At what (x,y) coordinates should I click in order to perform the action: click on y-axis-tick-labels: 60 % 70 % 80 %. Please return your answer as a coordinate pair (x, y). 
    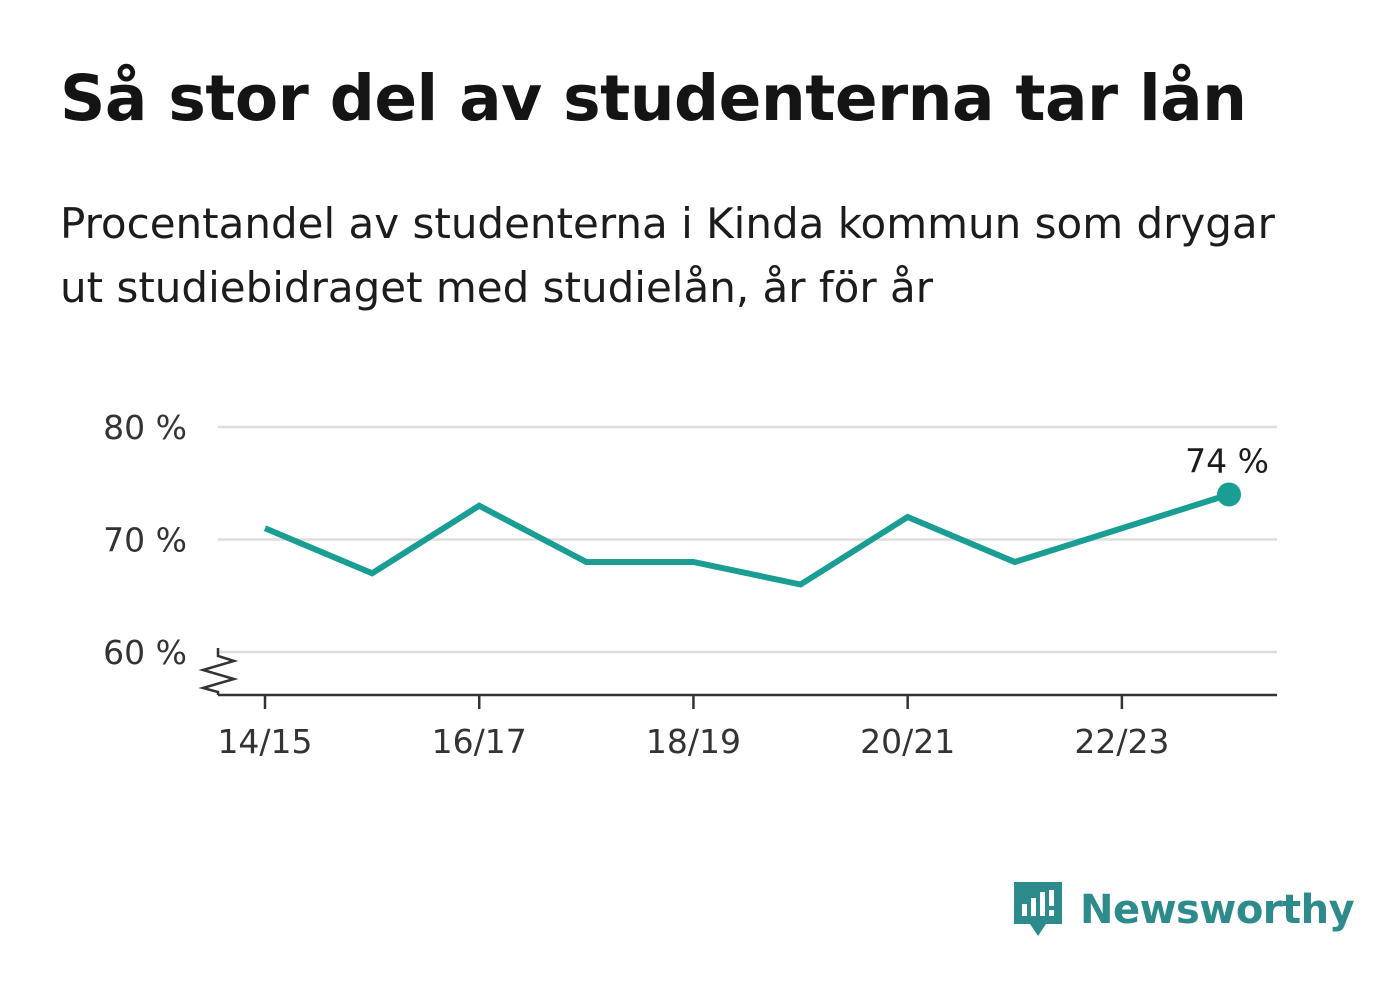
    Looking at the image, I should click on (145, 540).